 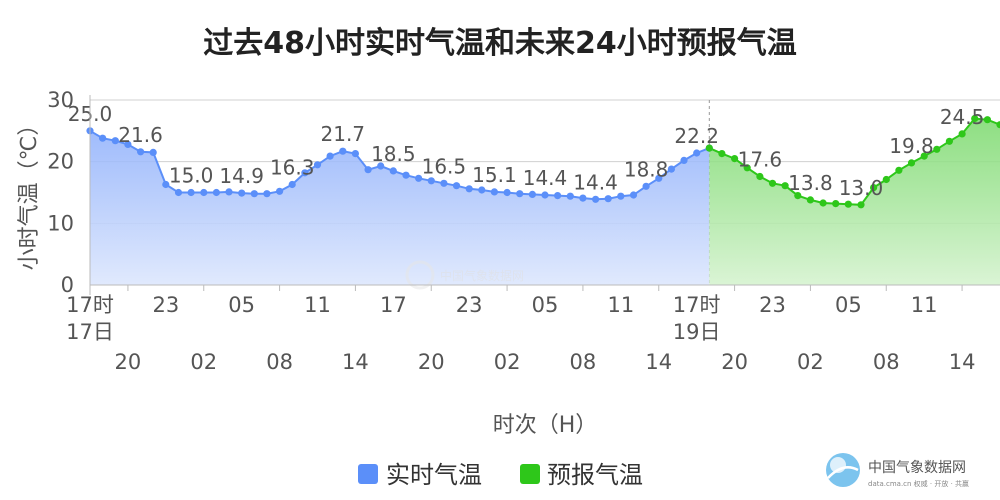 I want to click on data-label: 17.6, so click(x=760, y=159).